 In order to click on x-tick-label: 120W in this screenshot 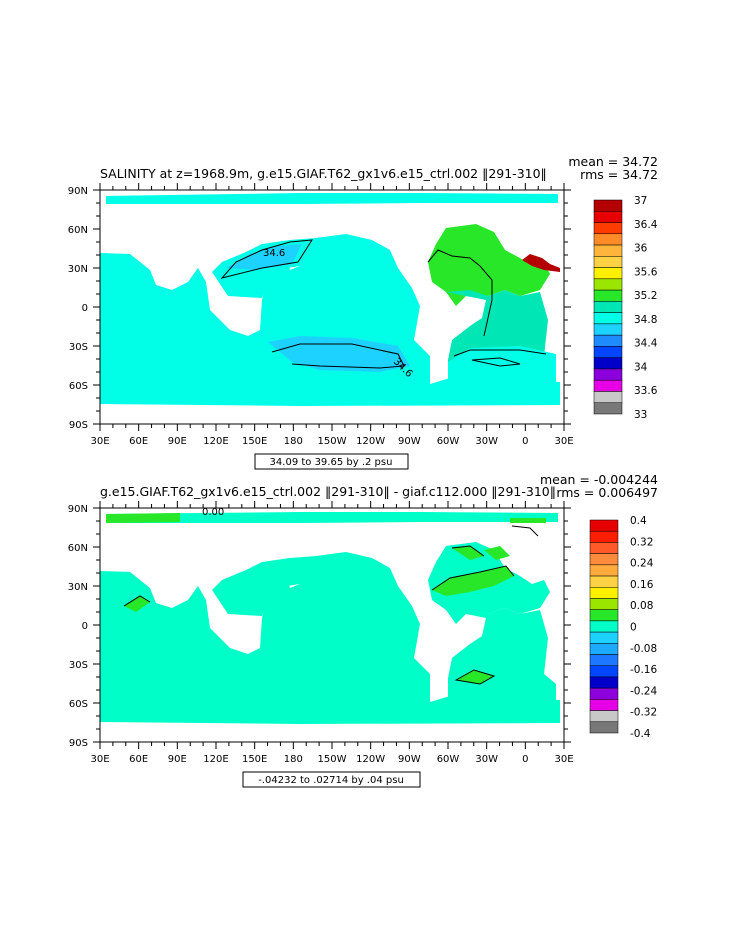, I will do `click(370, 759)`.